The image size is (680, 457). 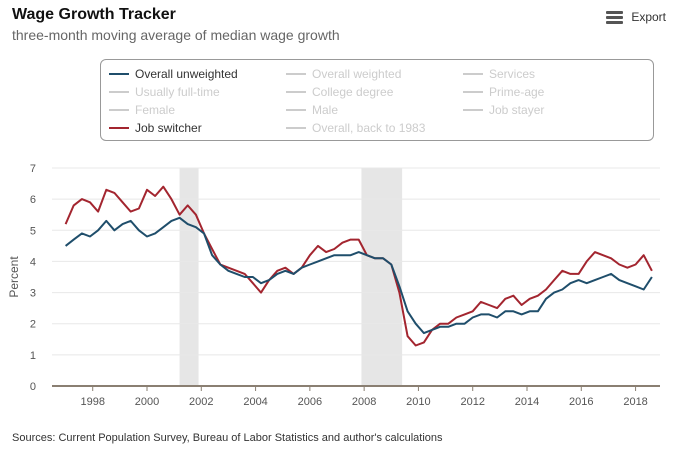 I want to click on y-tick-label: 4, so click(x=33, y=262).